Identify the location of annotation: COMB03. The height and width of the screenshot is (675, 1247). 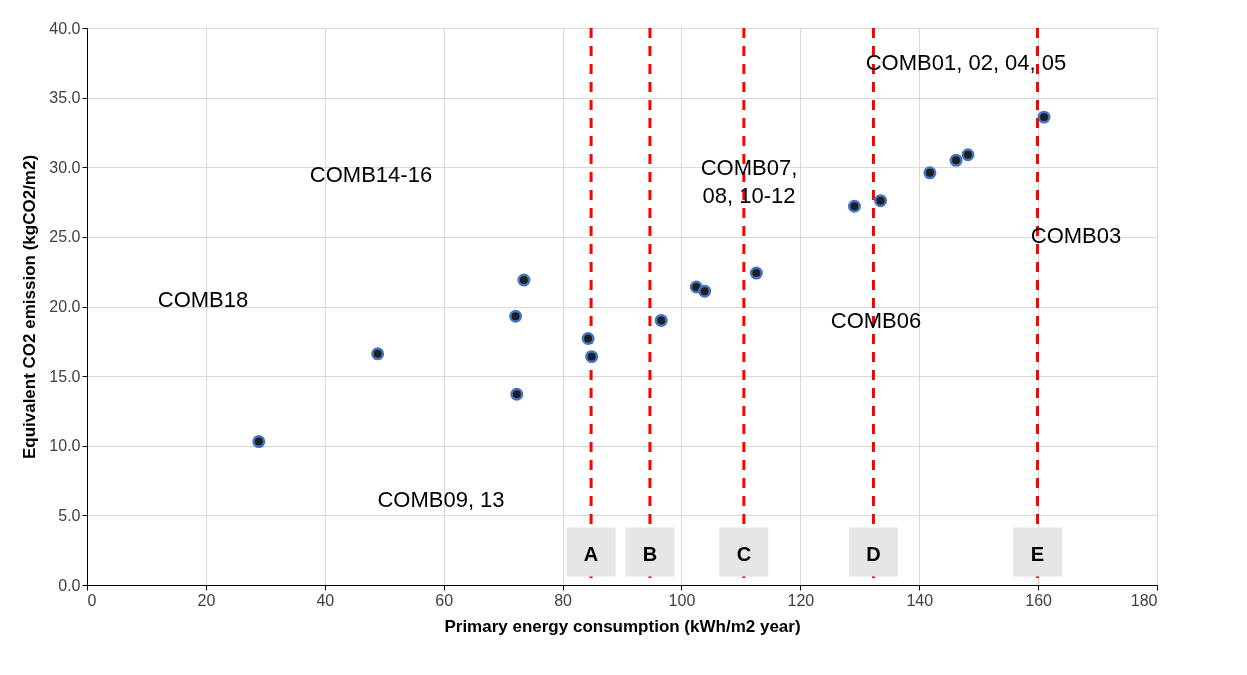
(1076, 235).